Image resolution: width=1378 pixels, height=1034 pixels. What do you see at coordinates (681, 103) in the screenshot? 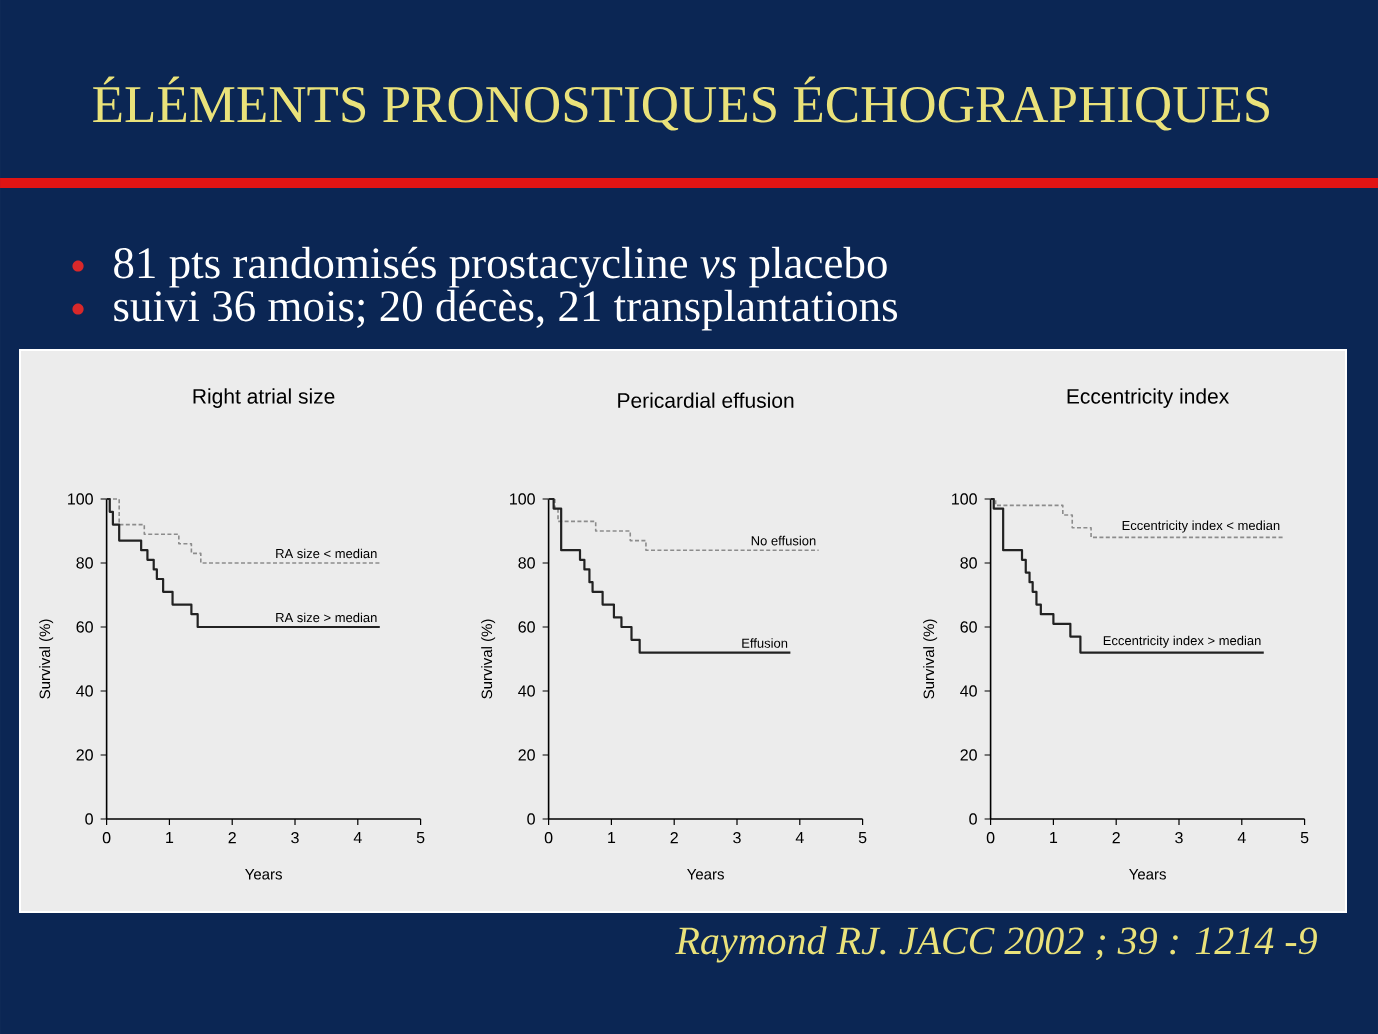
I see `text: ÉLÉMENTS PRONOSTIQUES ÉCHOGRAPHIQUES` at bounding box center [681, 103].